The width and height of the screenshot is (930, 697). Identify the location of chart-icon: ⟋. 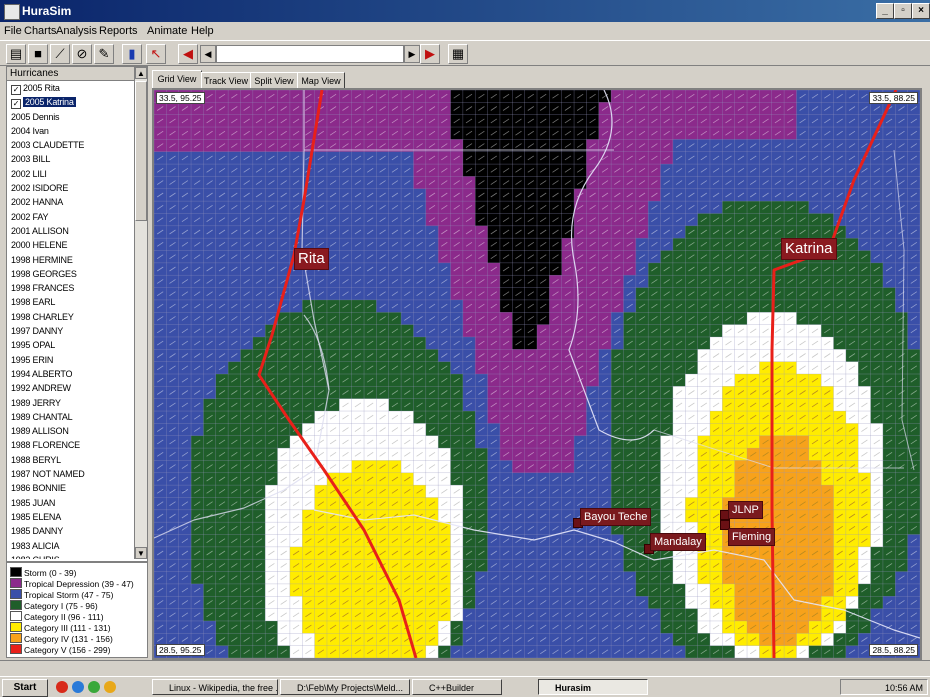
(60, 54).